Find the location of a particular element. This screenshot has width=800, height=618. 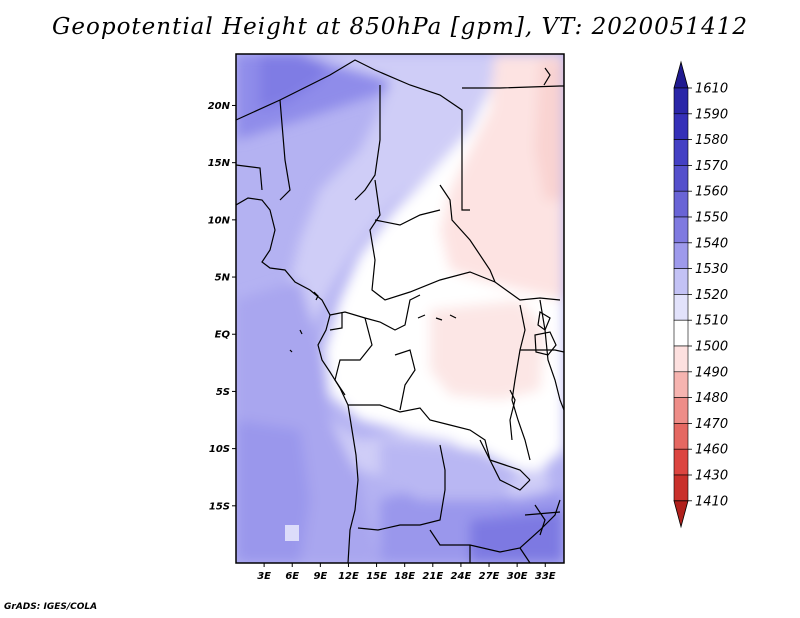

grads-credit: GrADS: IGES/COLA is located at coordinates (51, 607).